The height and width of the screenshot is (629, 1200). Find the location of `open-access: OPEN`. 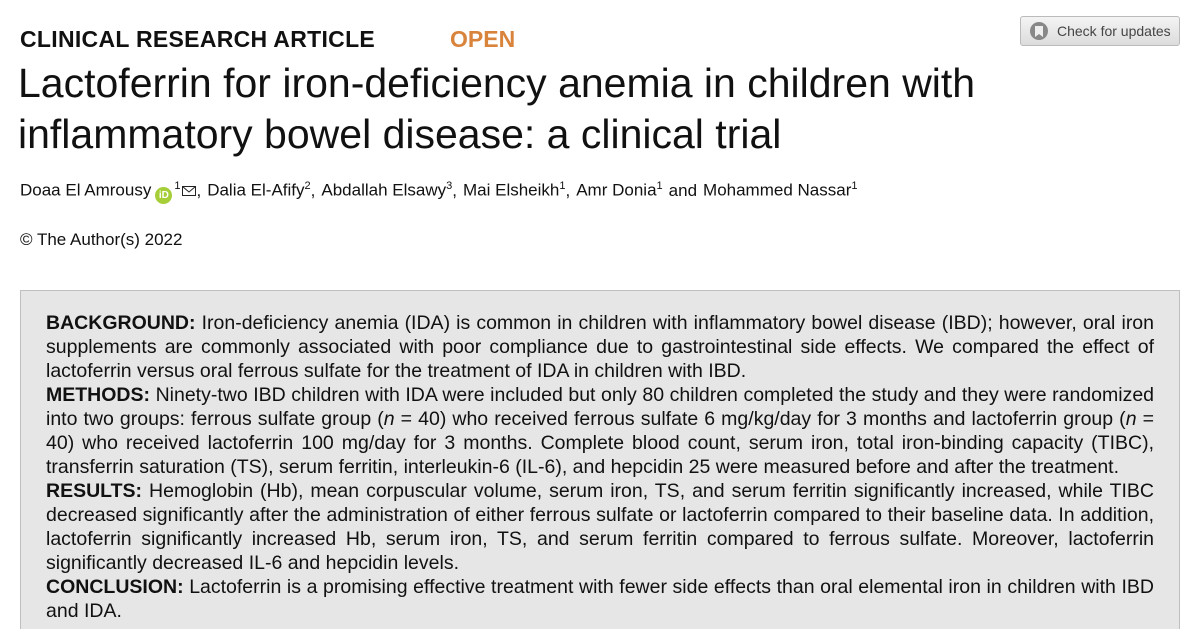

open-access: OPEN is located at coordinates (483, 39).